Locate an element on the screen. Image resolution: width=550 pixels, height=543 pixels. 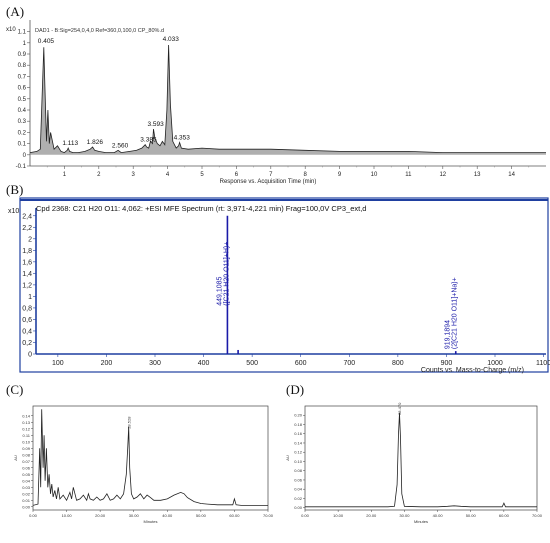
y-tick-label-d: 0.04 is located at coordinates (298, 489).